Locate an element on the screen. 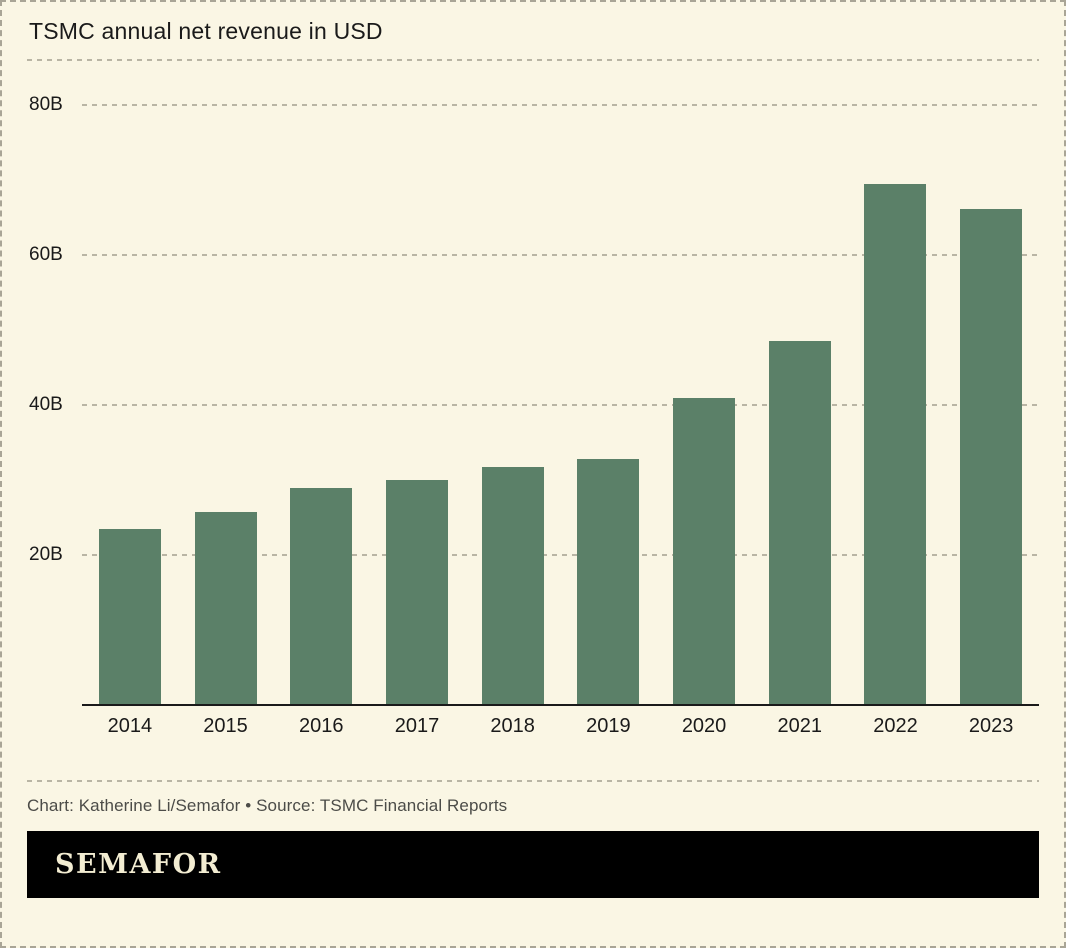 The height and width of the screenshot is (948, 1066). bar-2017 is located at coordinates (416, 592).